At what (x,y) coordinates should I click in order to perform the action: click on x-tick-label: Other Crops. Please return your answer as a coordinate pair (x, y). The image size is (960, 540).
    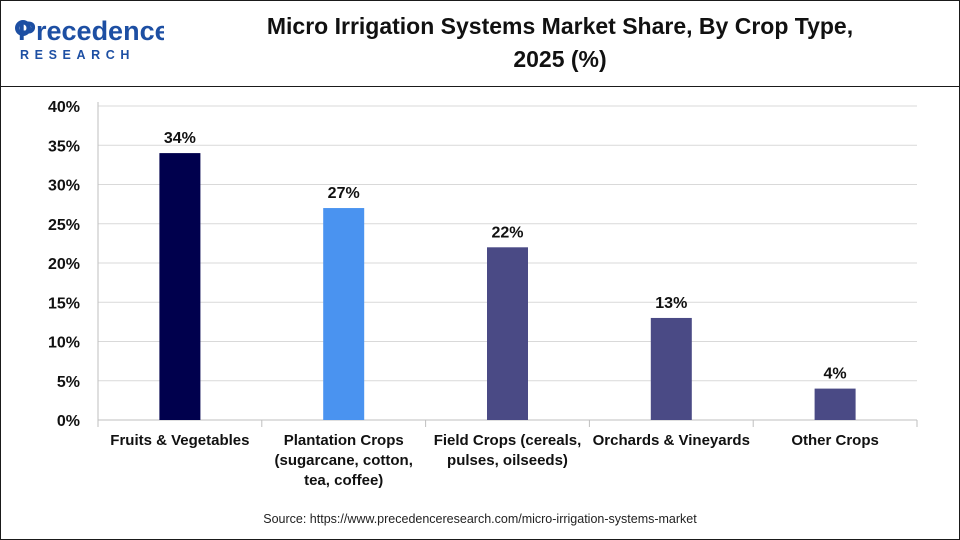
    Looking at the image, I should click on (835, 440).